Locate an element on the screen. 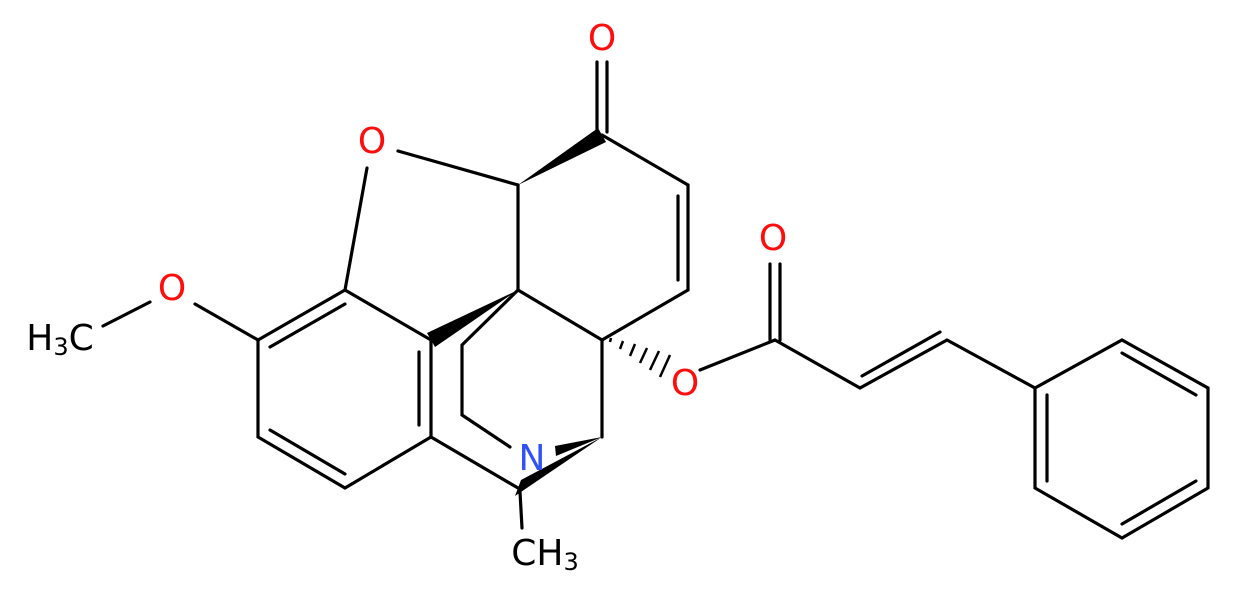  atom-text: N is located at coordinates (532, 458).